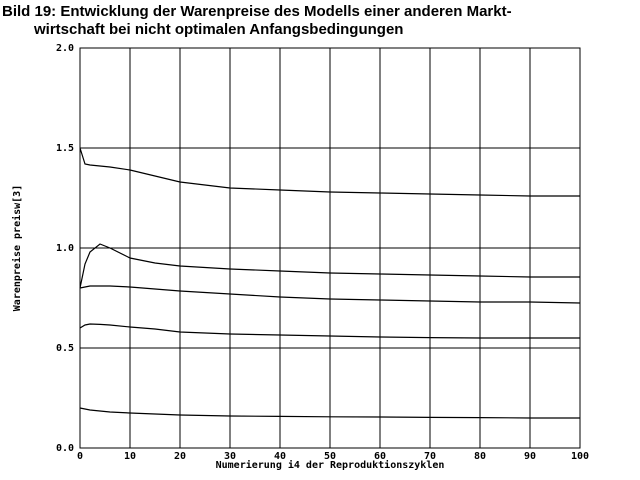 This screenshot has width=640, height=480. Describe the element at coordinates (130, 456) in the screenshot. I see `x-tick-label: 10` at that location.